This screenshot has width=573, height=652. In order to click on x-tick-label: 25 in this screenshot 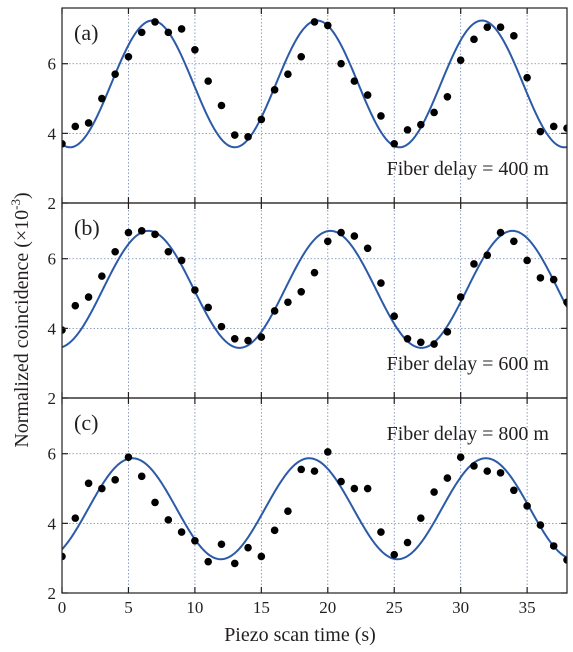, I will do `click(394, 607)`.